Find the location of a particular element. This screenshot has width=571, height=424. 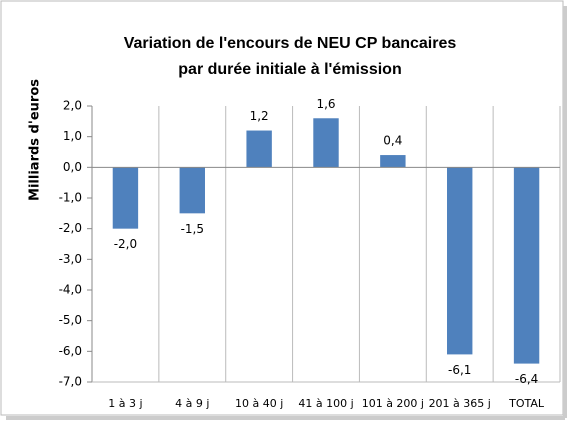

data-label: 0,4 is located at coordinates (392, 141).